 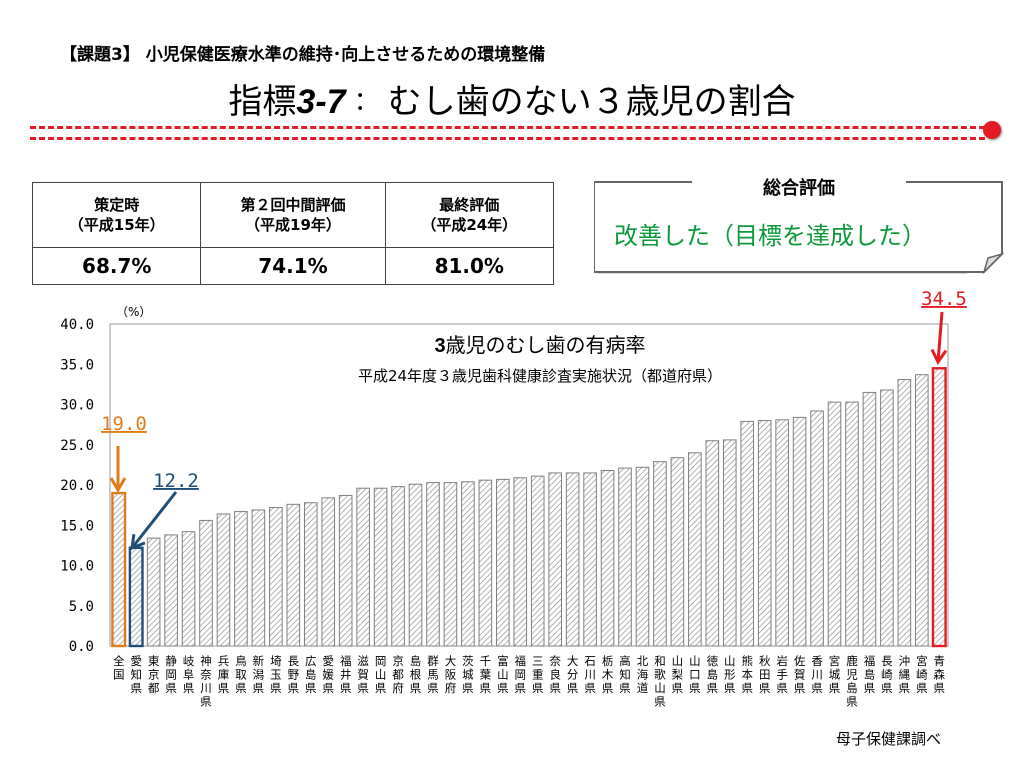 I want to click on x-tick-label: 鳥取県, so click(x=241, y=674).